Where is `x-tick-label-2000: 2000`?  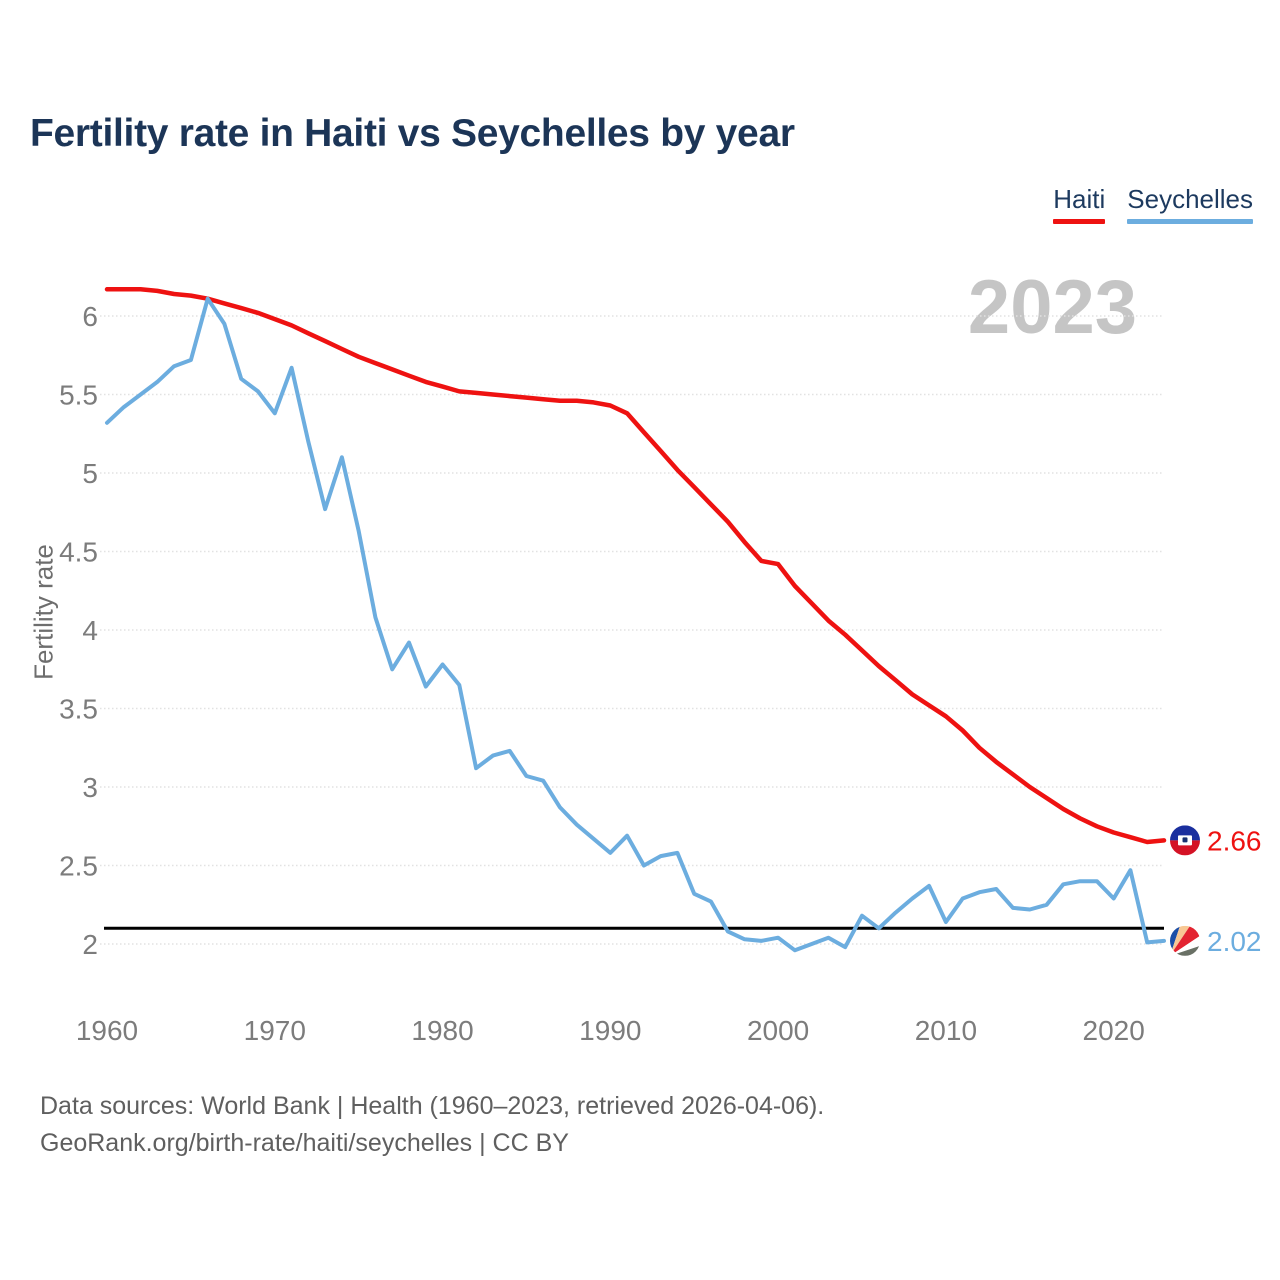
x-tick-label-2000: 2000 is located at coordinates (778, 1030).